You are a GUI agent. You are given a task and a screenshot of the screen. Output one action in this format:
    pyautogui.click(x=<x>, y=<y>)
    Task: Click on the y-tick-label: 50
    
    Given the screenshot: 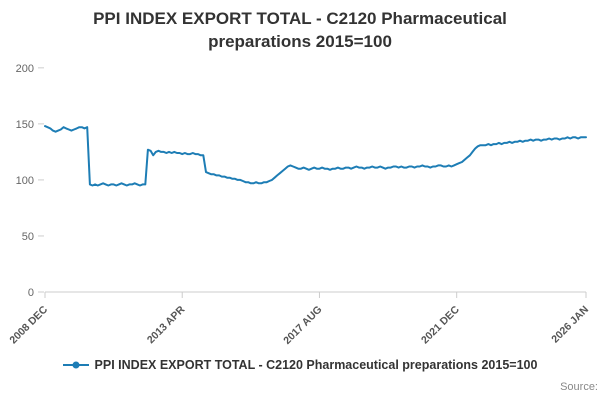 What is the action you would take?
    pyautogui.click(x=28, y=237)
    